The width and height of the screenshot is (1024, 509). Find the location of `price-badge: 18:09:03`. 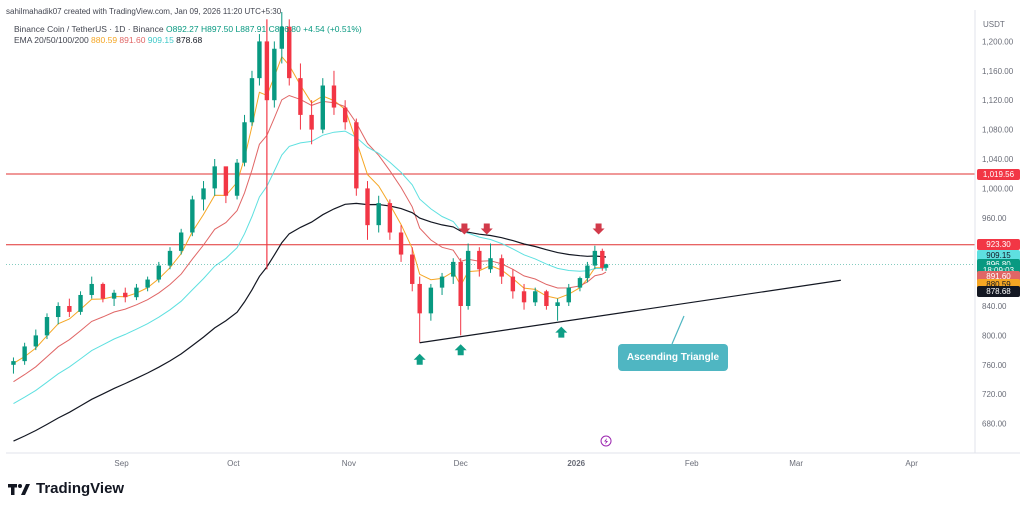

price-badge: 18:09:03 is located at coordinates (998, 271).